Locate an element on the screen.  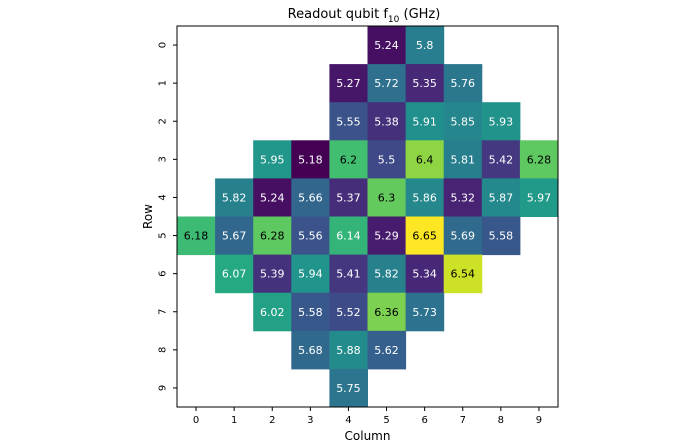
y-tick-label: 7 is located at coordinates (163, 312).